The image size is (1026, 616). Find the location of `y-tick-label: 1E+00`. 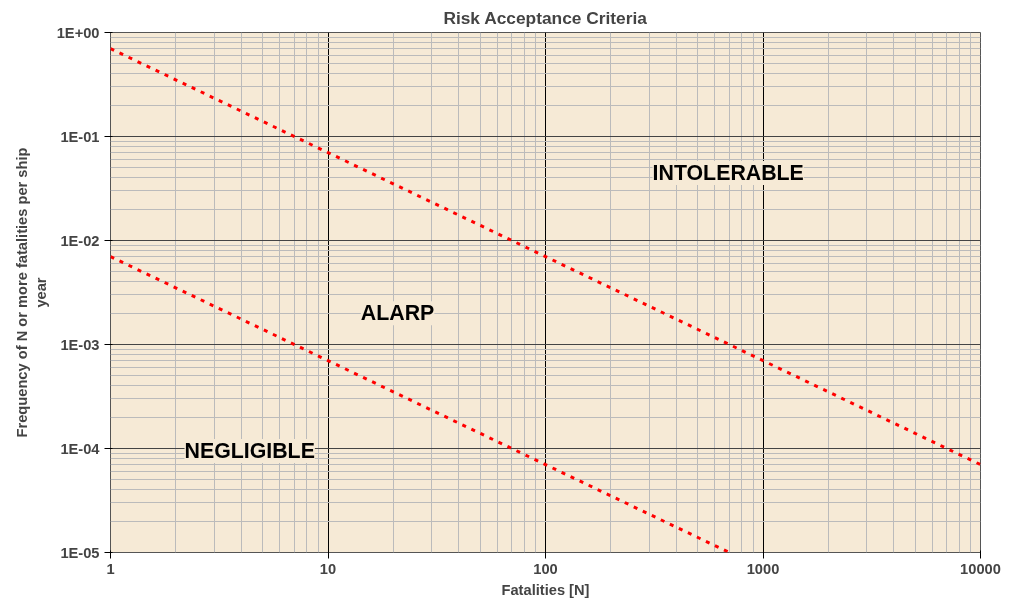

y-tick-label: 1E+00 is located at coordinates (78, 32).